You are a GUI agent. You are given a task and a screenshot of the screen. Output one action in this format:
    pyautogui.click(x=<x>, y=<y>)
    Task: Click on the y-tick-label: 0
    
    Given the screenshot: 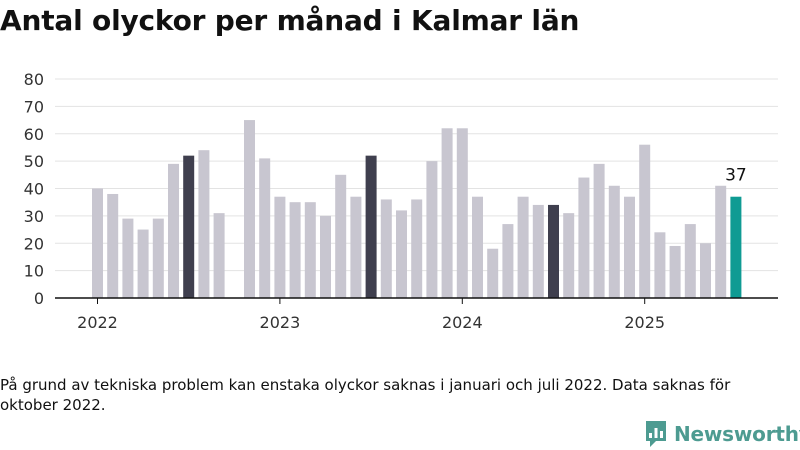 What is the action you would take?
    pyautogui.click(x=39, y=298)
    